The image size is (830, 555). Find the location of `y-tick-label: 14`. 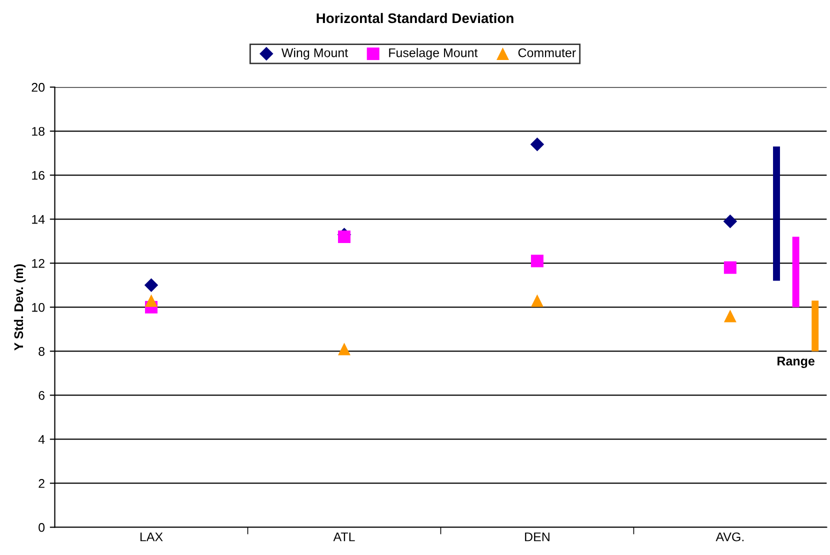

y-tick-label: 14 is located at coordinates (38, 219).